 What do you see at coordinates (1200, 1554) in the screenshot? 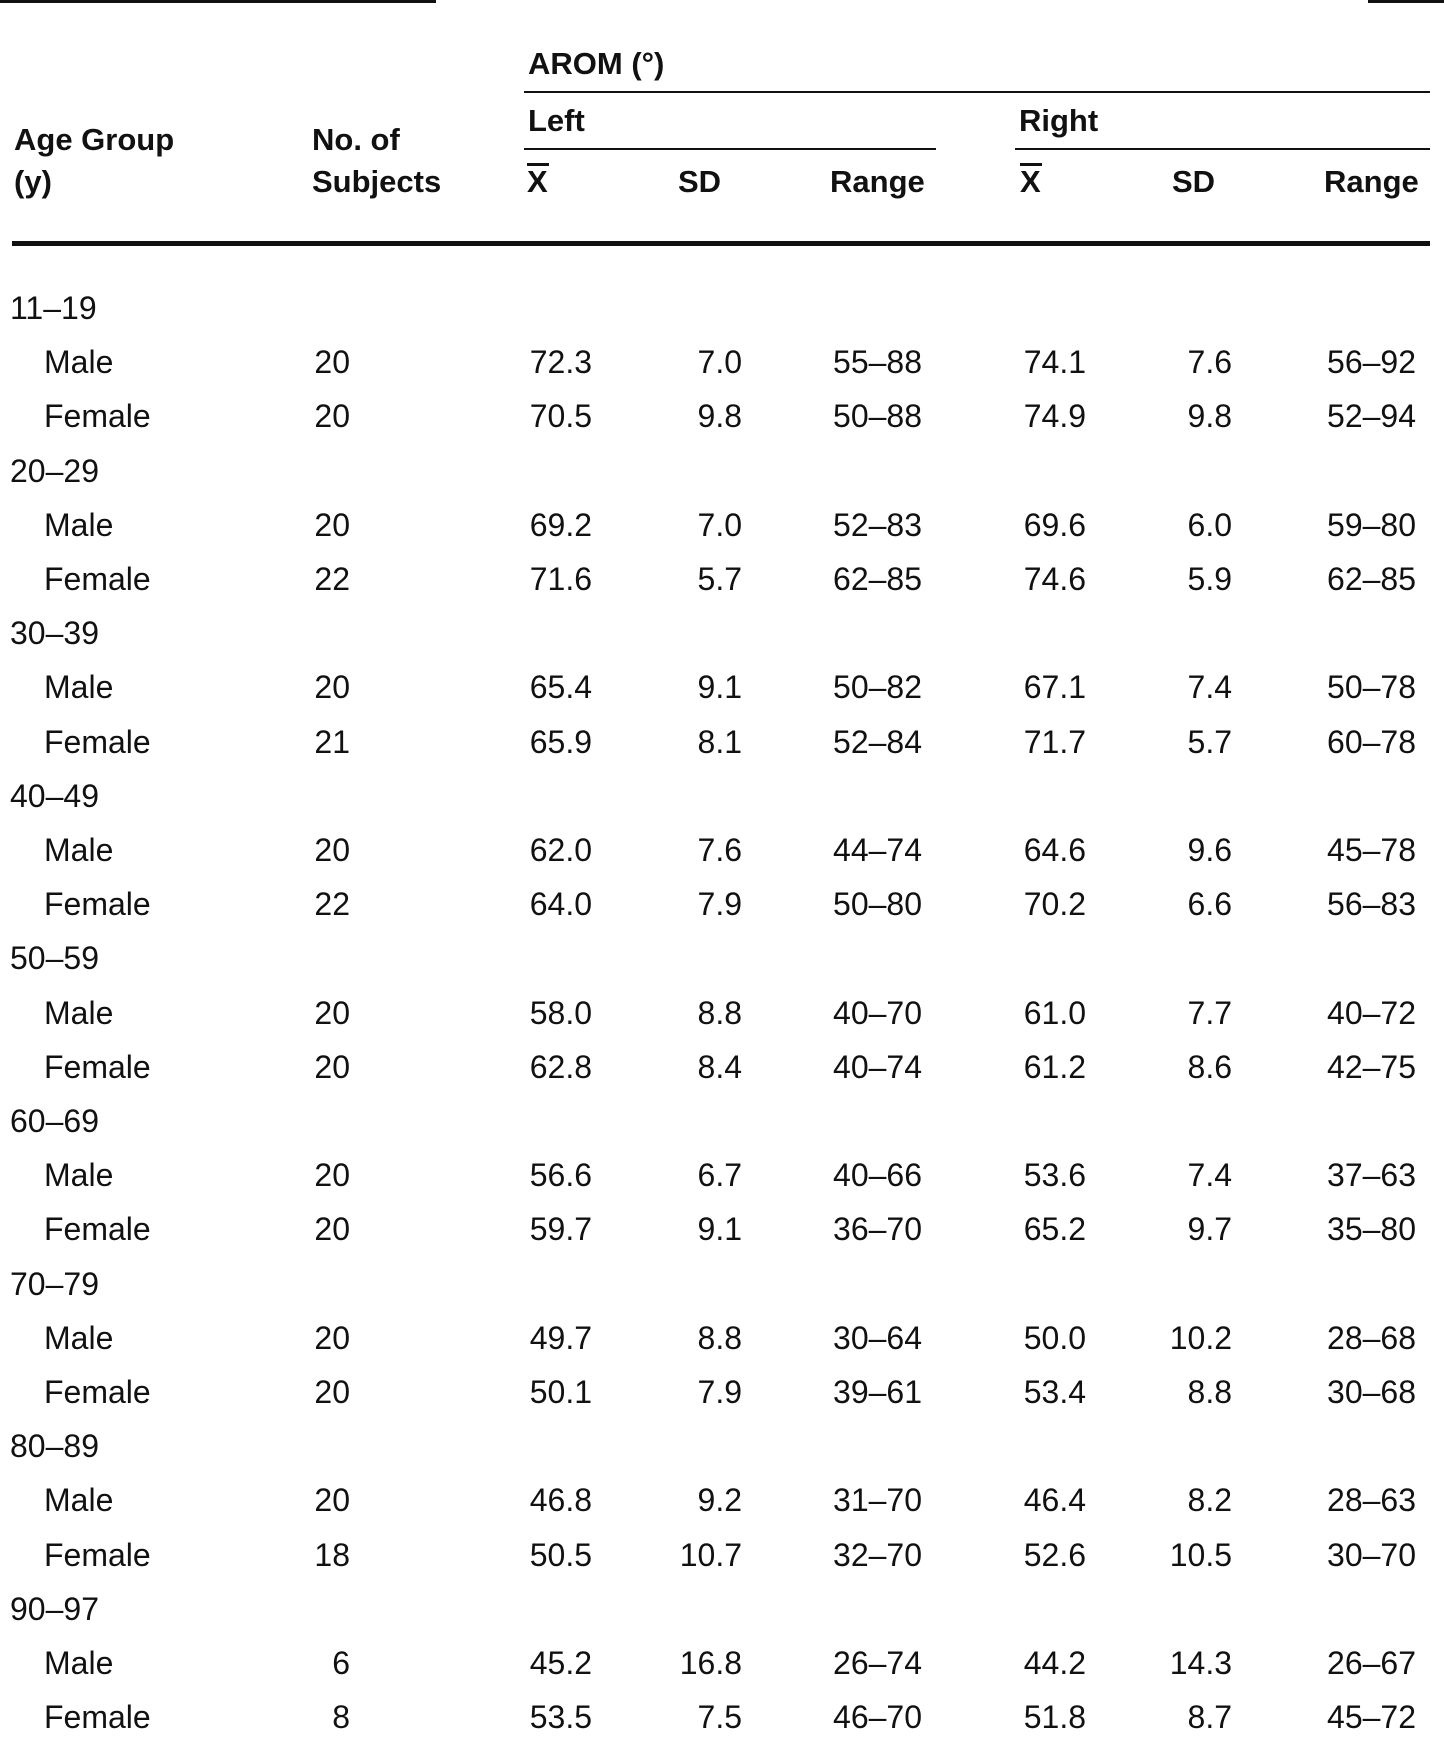
I see `rsd-cell: 10.5` at bounding box center [1200, 1554].